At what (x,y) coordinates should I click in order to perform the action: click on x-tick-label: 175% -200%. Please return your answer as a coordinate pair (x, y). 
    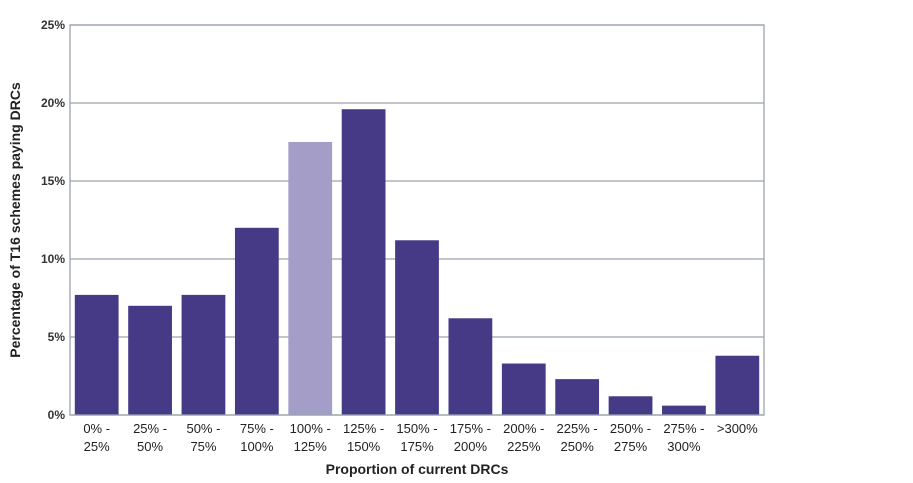
    Looking at the image, I should click on (470, 437).